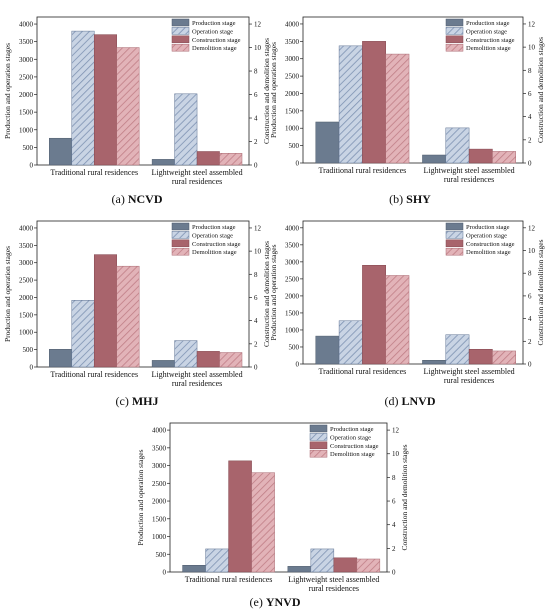  What do you see at coordinates (469, 380) in the screenshot?
I see `category-label: rural residences` at bounding box center [469, 380].